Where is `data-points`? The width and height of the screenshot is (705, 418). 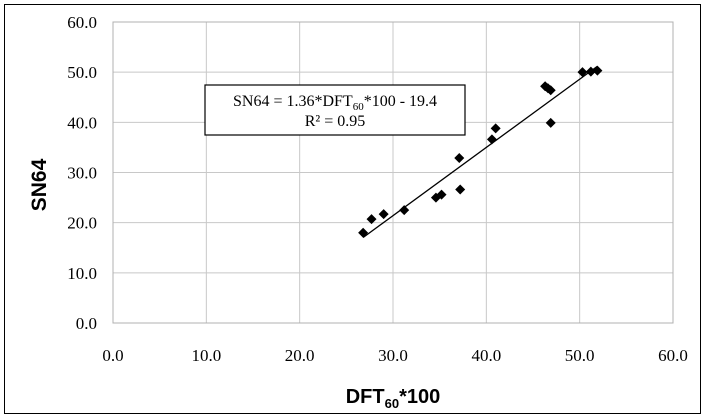
data-points is located at coordinates (480, 151).